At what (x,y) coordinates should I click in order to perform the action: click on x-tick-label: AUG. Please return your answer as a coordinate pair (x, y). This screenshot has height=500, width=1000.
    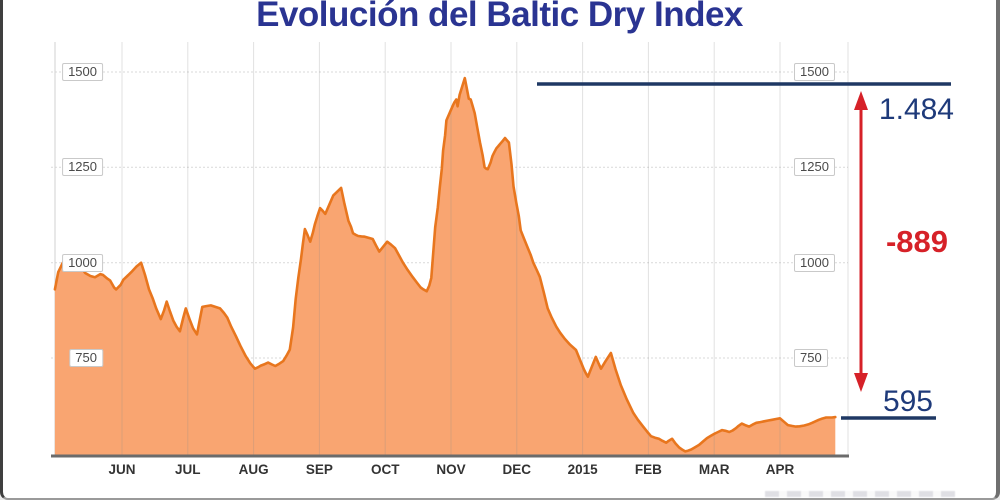
    Looking at the image, I should click on (253, 469).